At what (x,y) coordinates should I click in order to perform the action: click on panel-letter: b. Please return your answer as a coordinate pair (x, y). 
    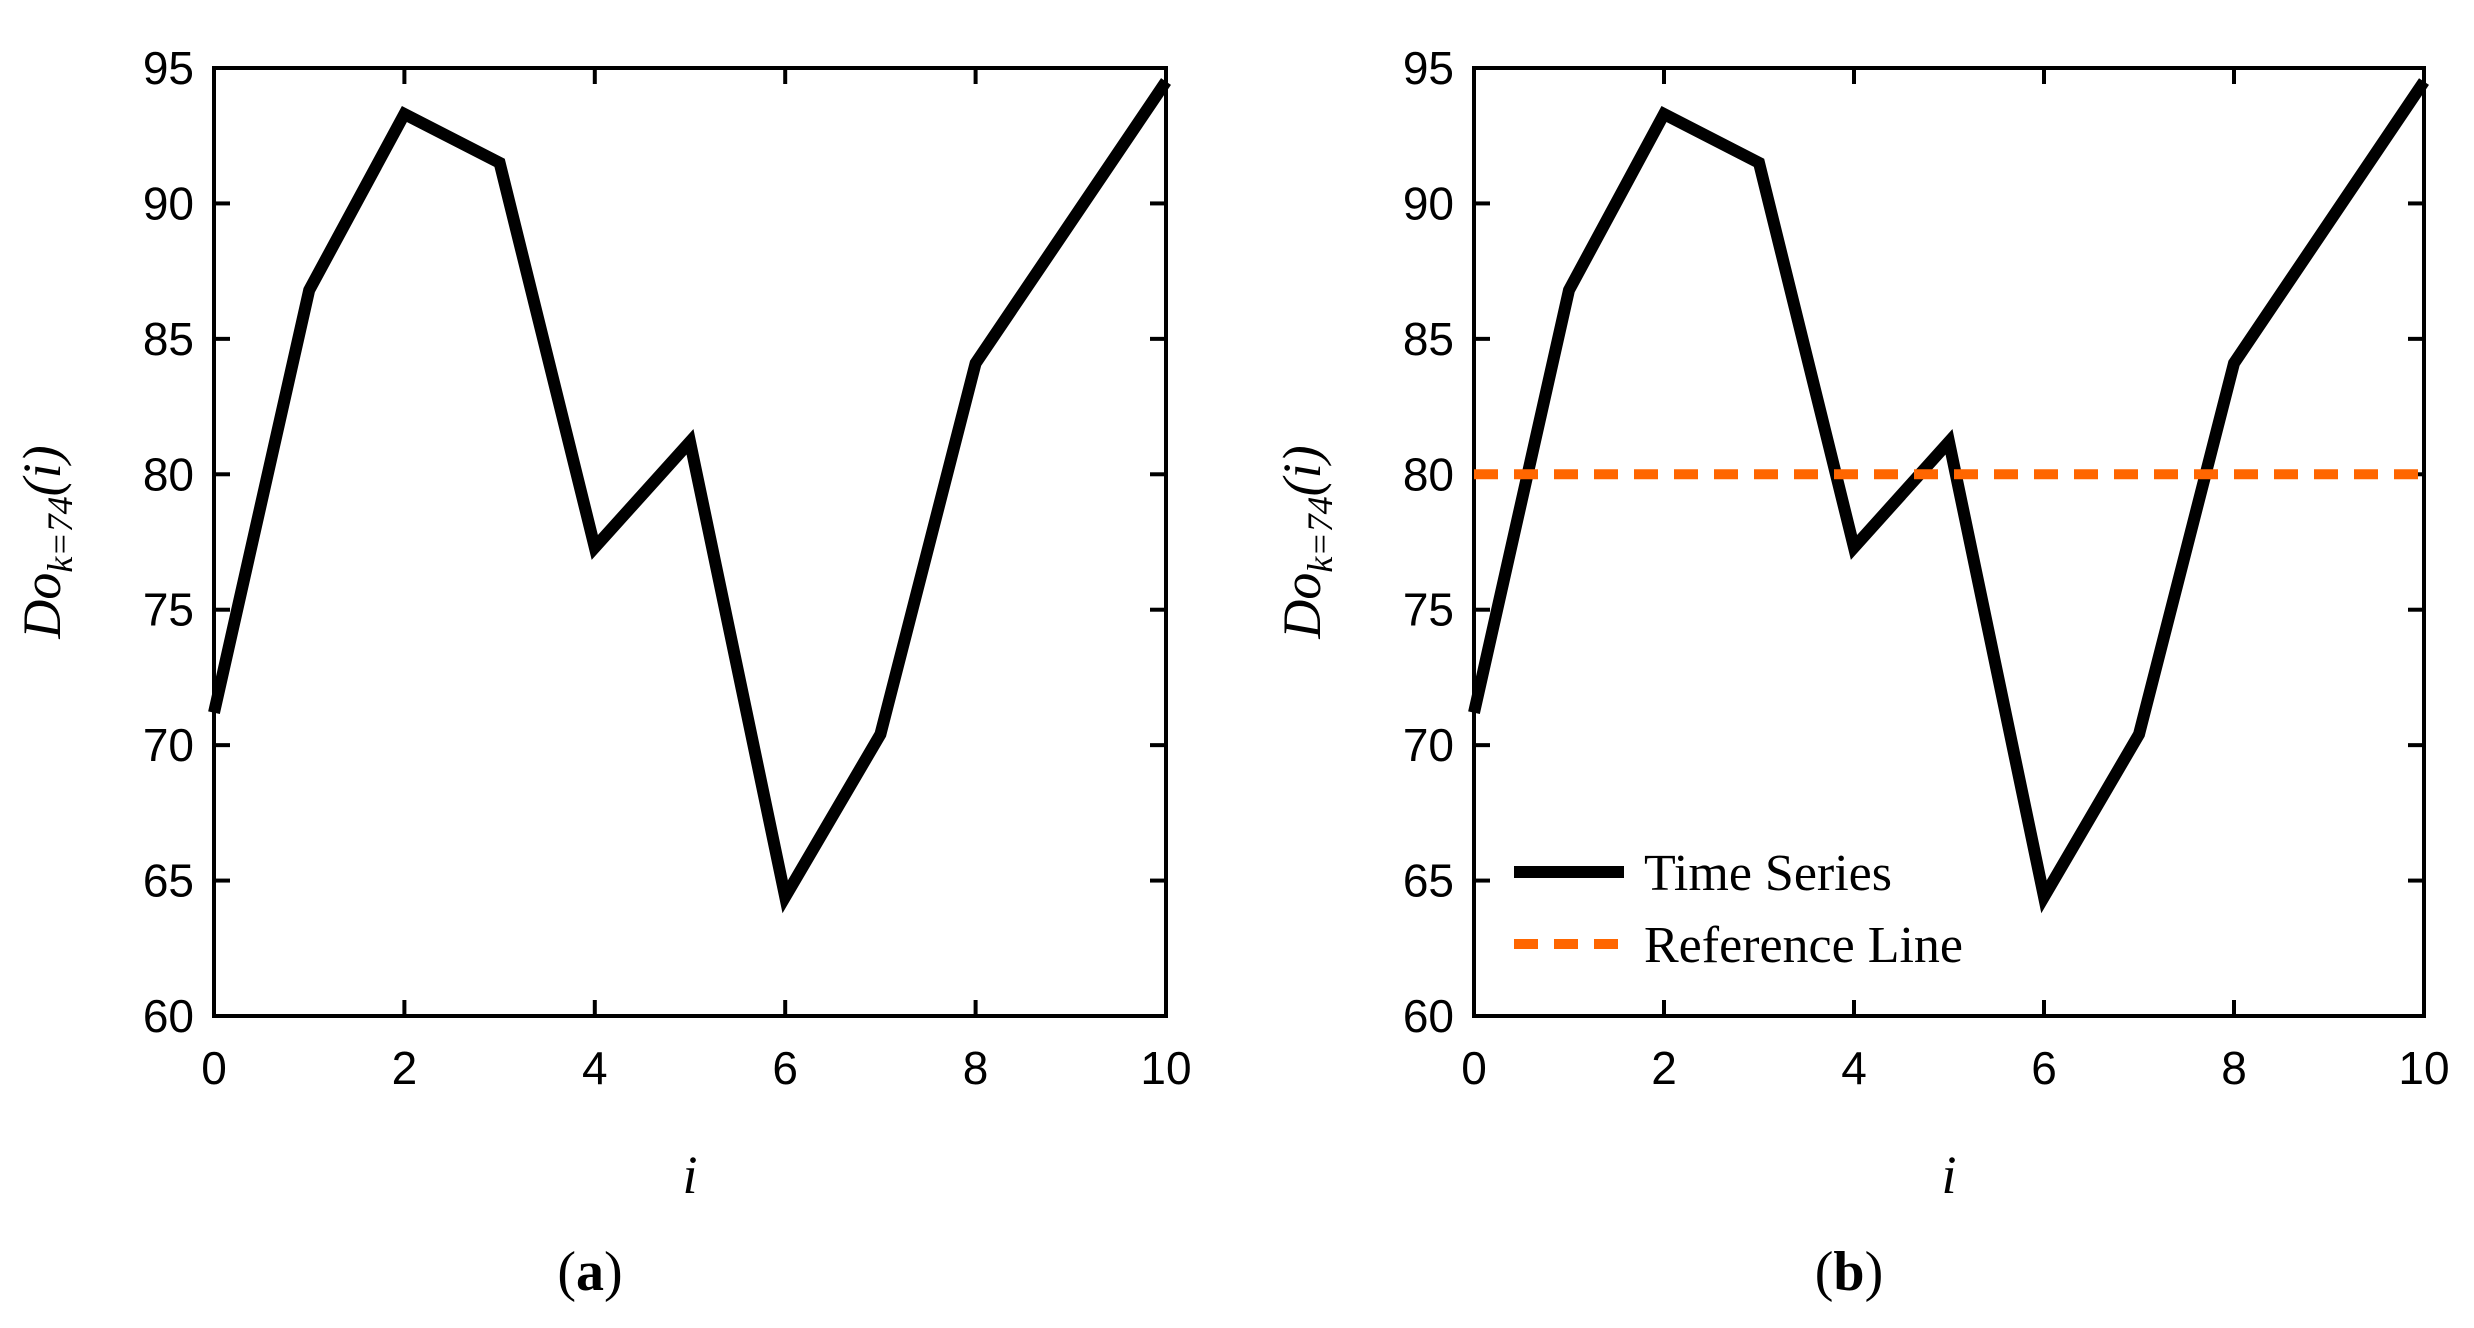
    Looking at the image, I should click on (1848, 1272).